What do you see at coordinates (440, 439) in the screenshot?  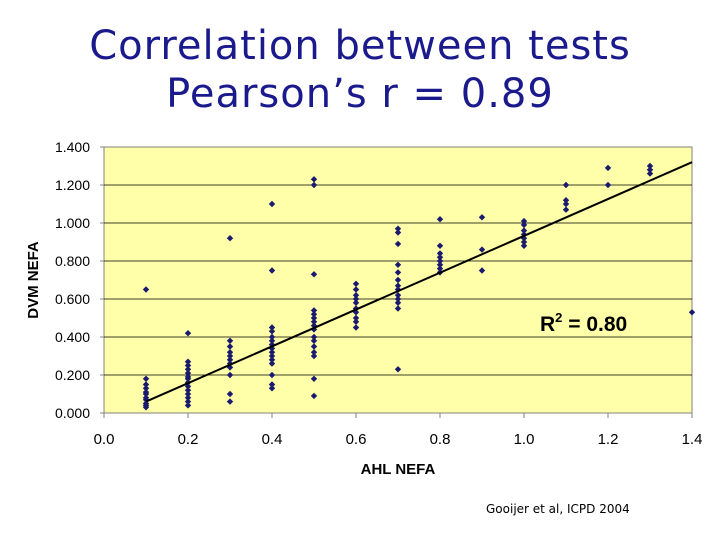 I see `x-tick-label: 0.8` at bounding box center [440, 439].